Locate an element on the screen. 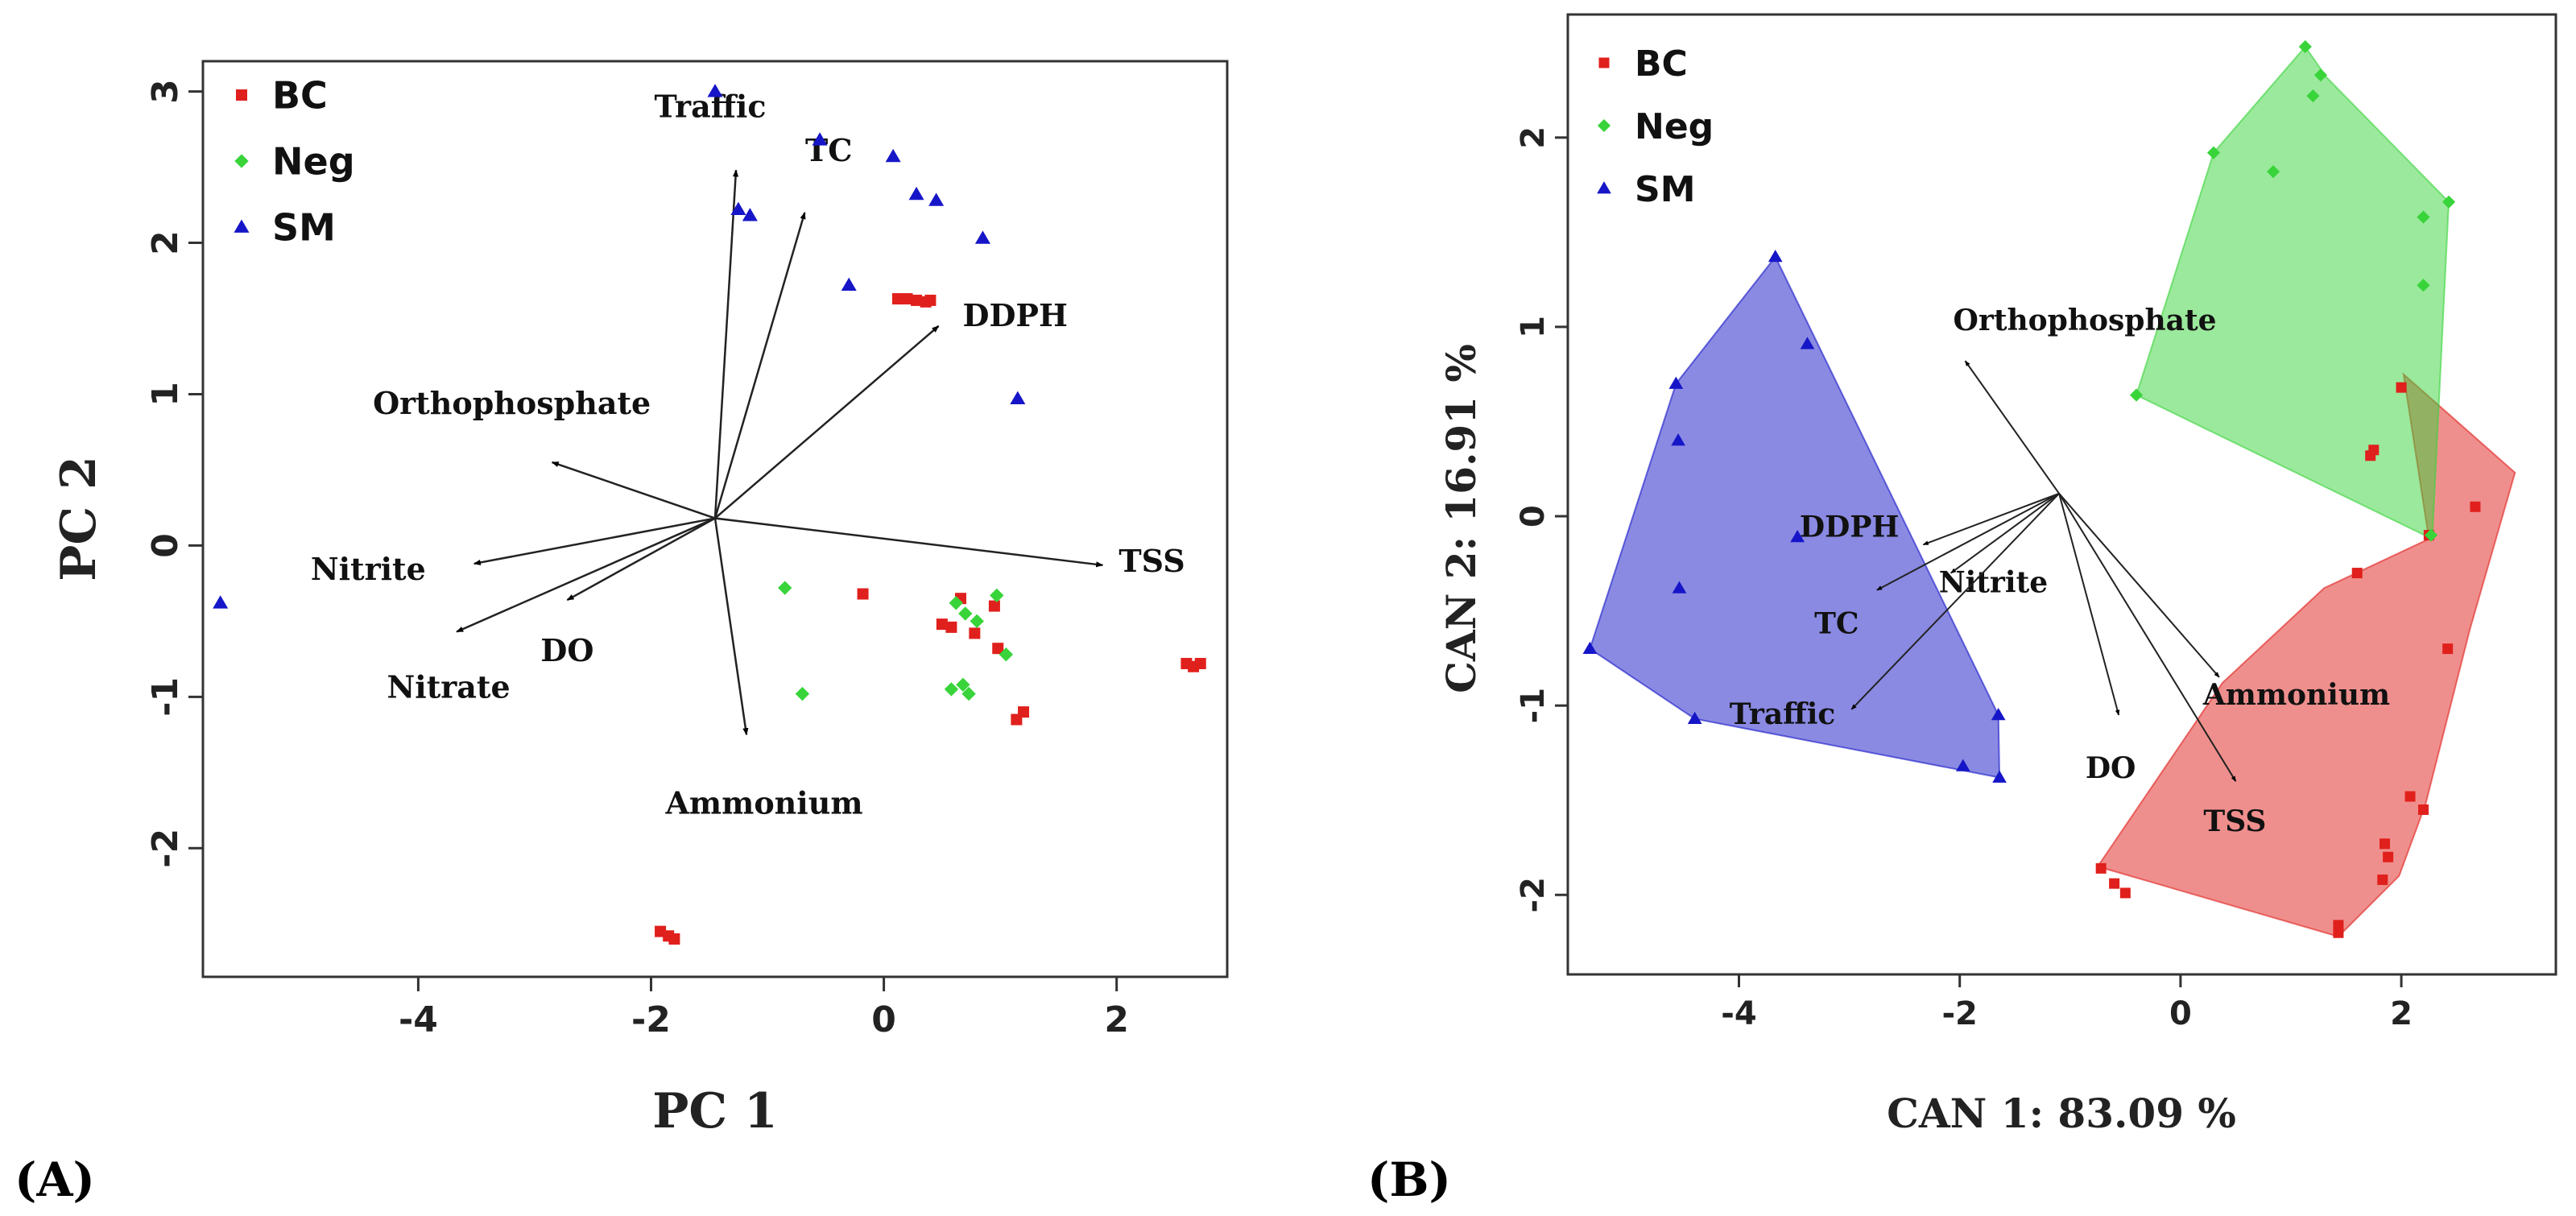 The width and height of the screenshot is (2576, 1216). y-tick-label: 3 is located at coordinates (166, 91).